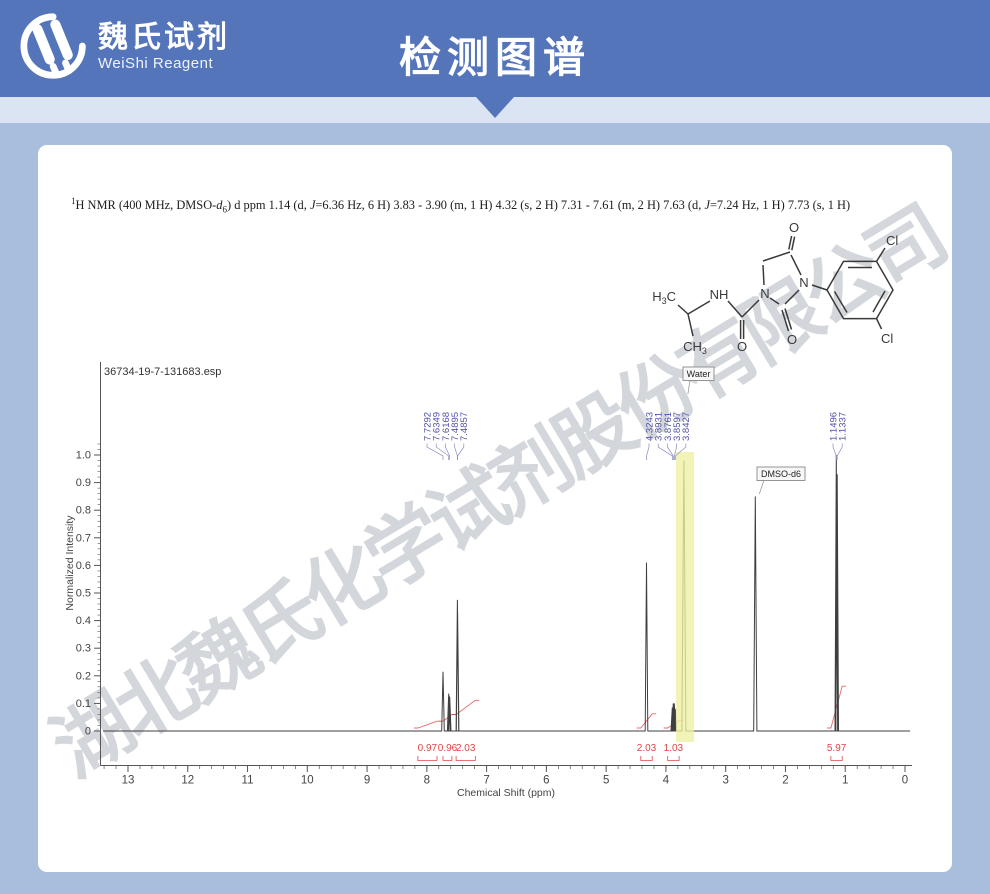  I want to click on callout-label: Water, so click(699, 374).